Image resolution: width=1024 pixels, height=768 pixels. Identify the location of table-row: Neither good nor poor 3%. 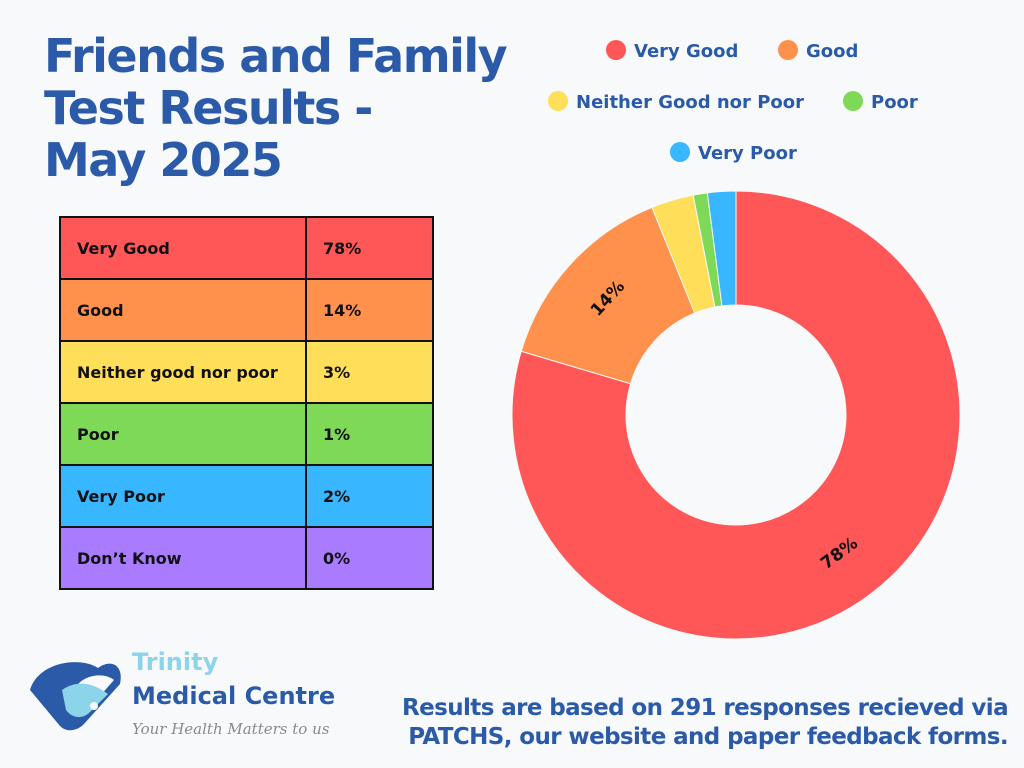
(246, 372).